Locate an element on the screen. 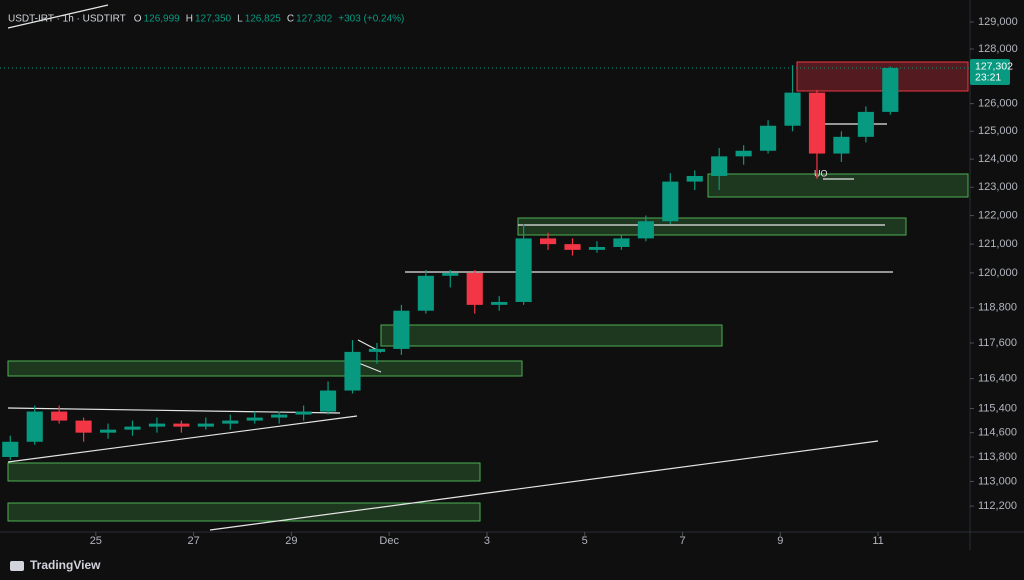  y-tick-label: 116,400 is located at coordinates (997, 379).